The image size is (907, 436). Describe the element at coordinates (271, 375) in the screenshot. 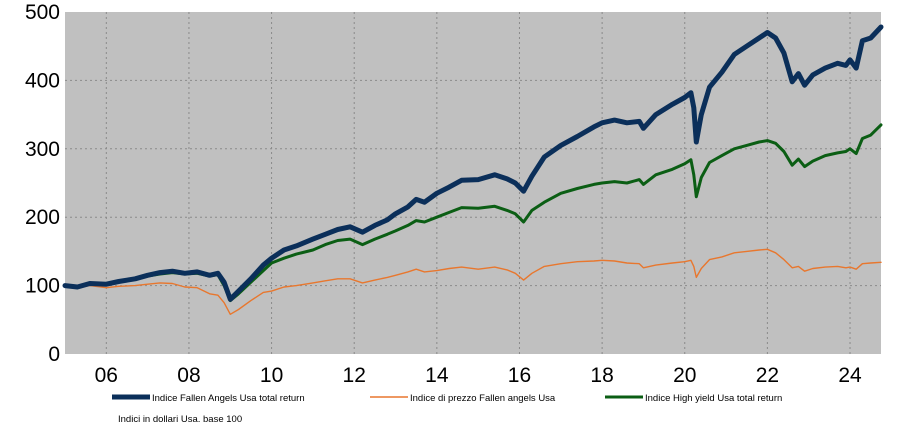

I see `x-tick-label: 10` at that location.